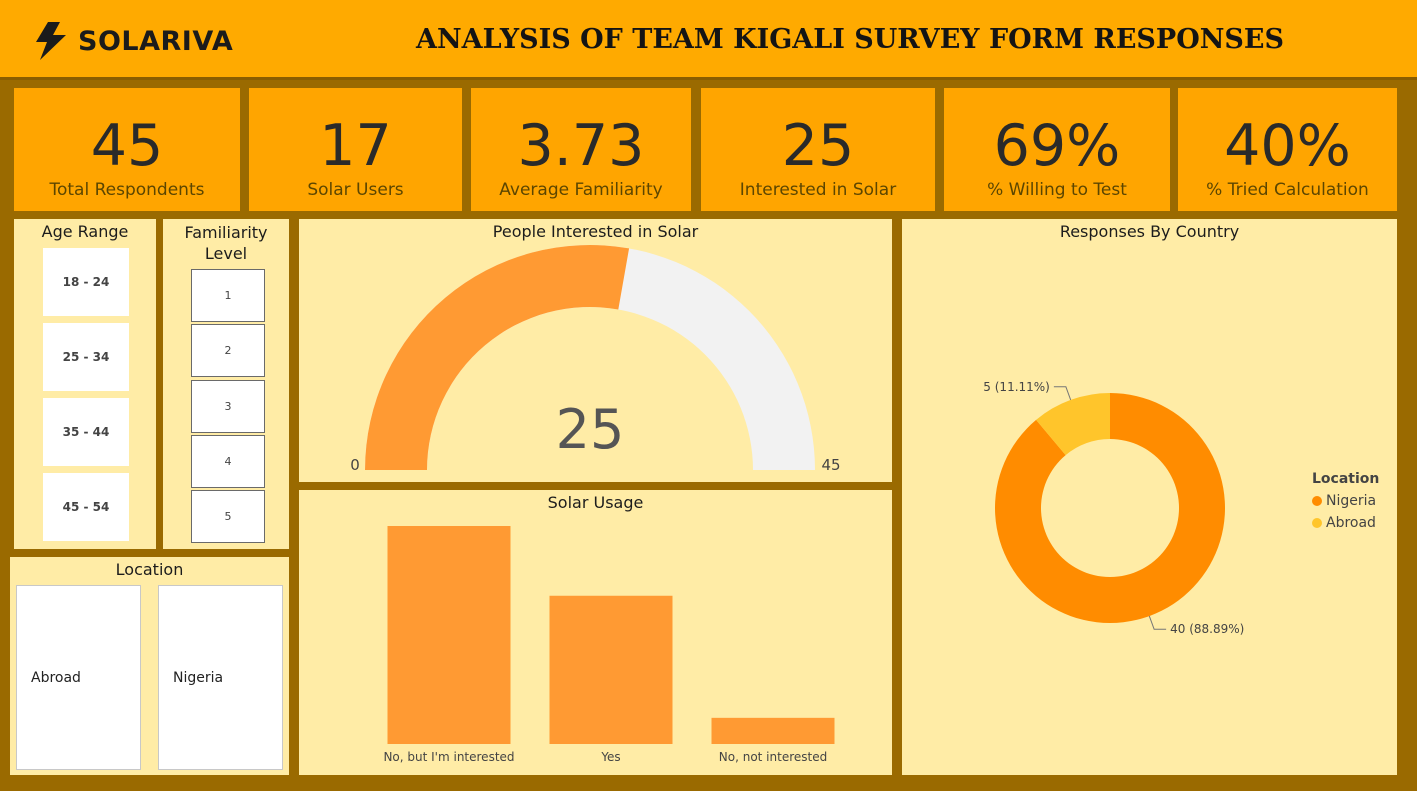 This screenshot has height=791, width=1417. I want to click on legend-item-nigeria: Nigeria, so click(1345, 501).